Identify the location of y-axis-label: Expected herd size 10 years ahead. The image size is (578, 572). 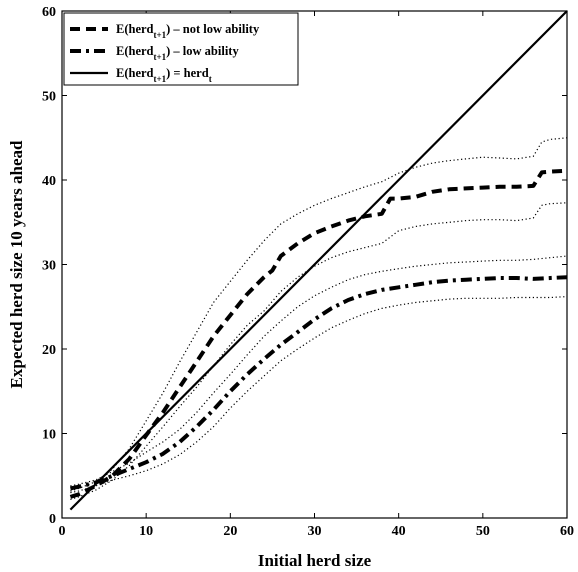
(16, 264).